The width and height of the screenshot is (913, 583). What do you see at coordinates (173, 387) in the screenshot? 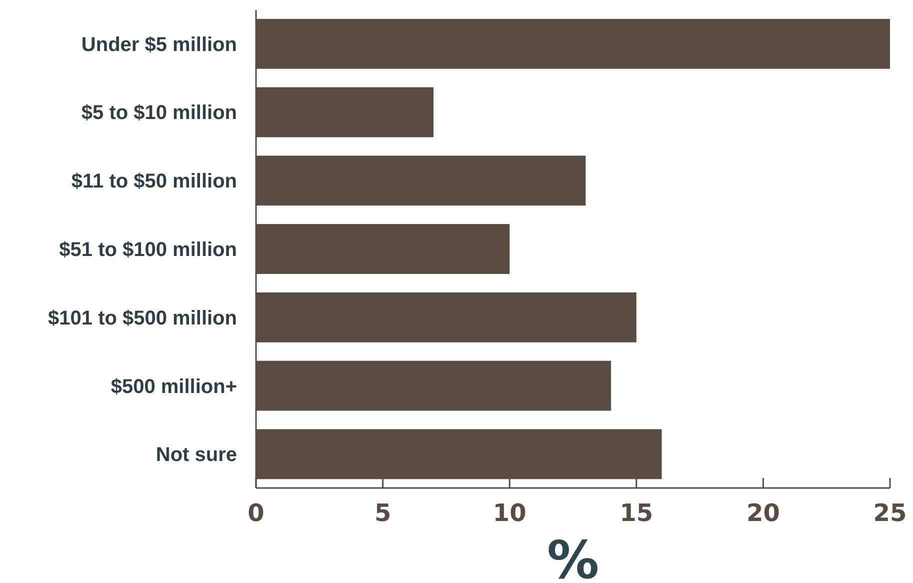
I see `y-tick-label: $500 million+` at bounding box center [173, 387].